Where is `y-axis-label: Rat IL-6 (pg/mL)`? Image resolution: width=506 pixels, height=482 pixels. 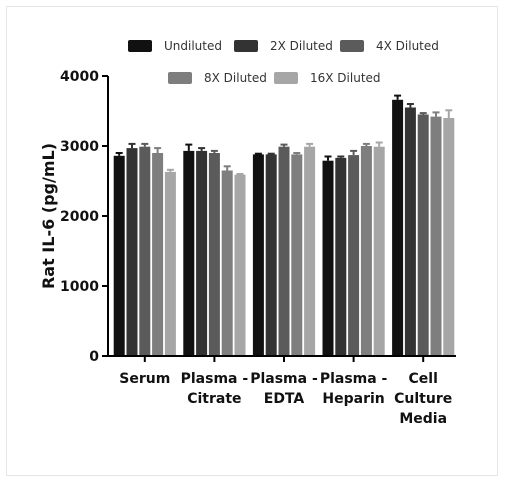
y-axis-label: Rat IL-6 (pg/mL) is located at coordinates (48, 216).